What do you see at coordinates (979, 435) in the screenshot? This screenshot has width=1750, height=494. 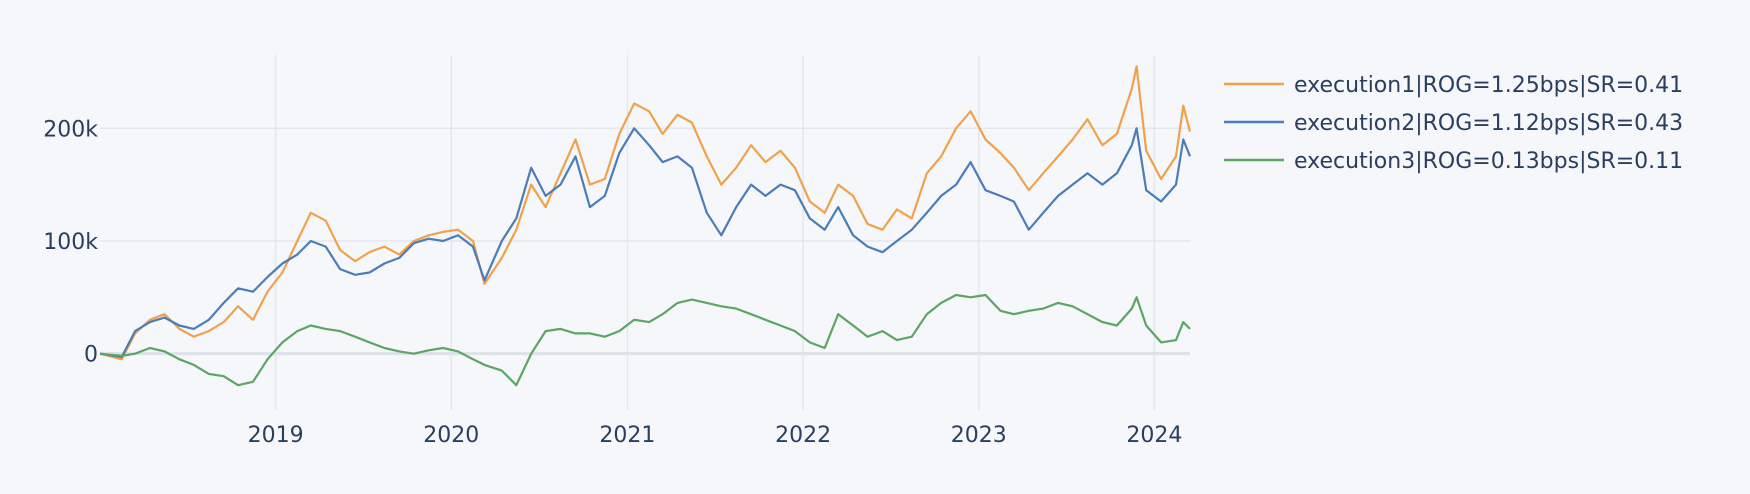 I see `x-tick-label-2023: 2023` at bounding box center [979, 435].